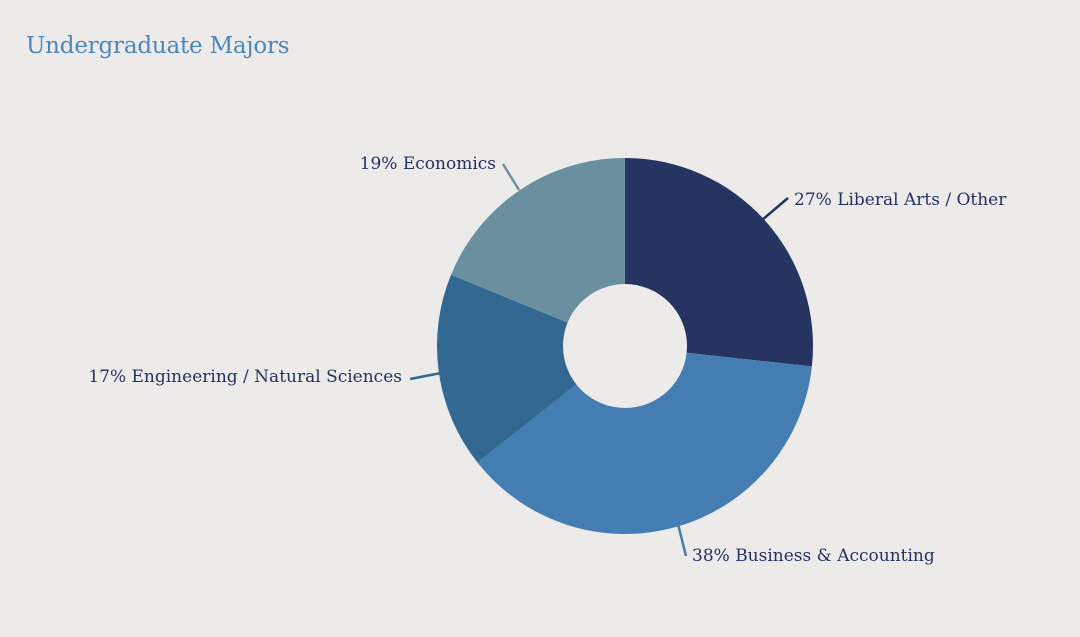  What do you see at coordinates (538, 252) in the screenshot?
I see `slice-economics` at bounding box center [538, 252].